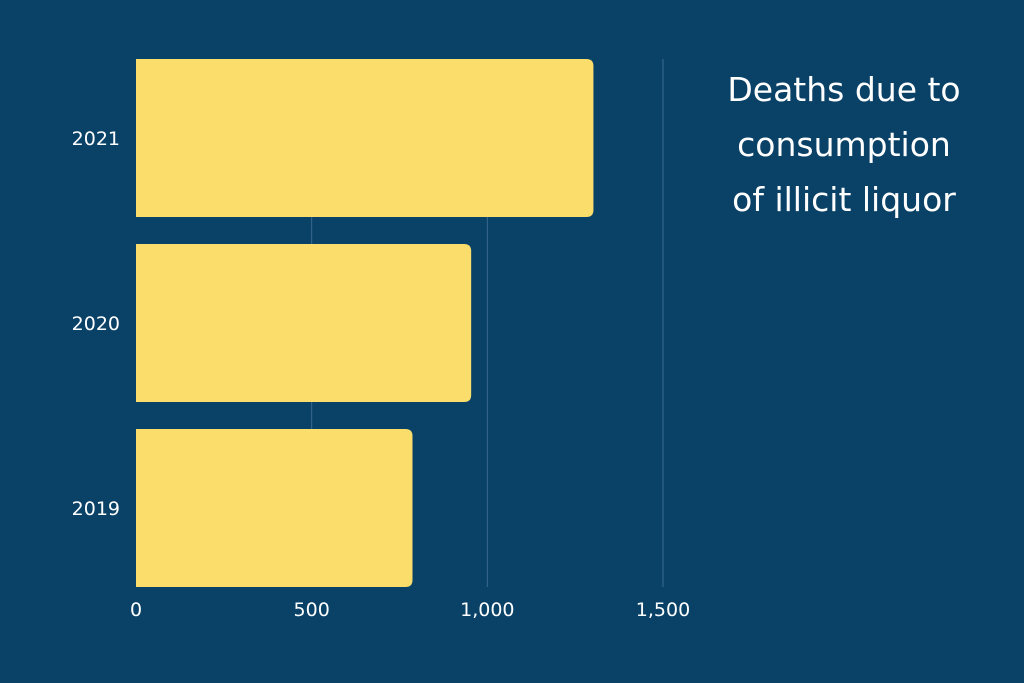  Describe the element at coordinates (487, 610) in the screenshot. I see `x-tick-label-2: 1,000` at that location.